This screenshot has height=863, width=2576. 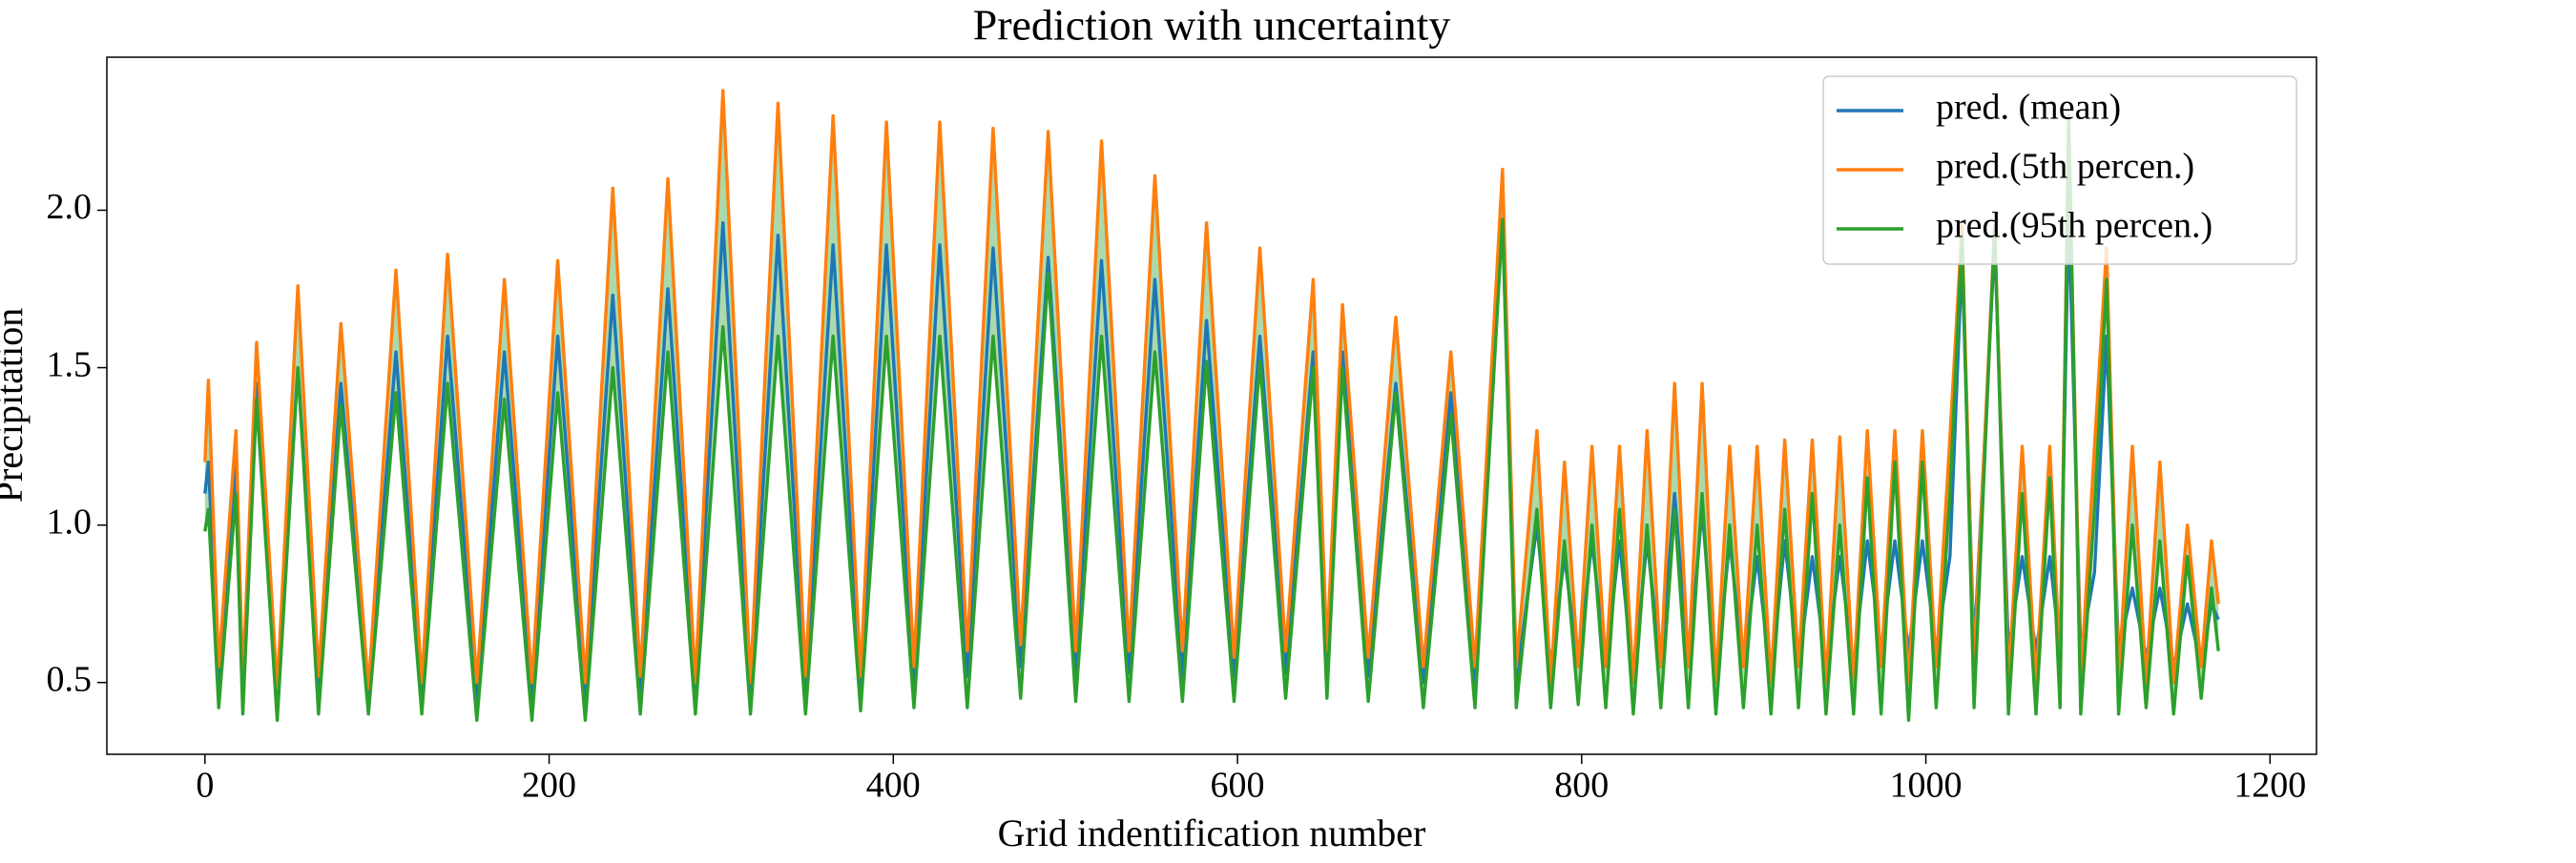 I want to click on y-tick-label: 1.0, so click(x=70, y=522).